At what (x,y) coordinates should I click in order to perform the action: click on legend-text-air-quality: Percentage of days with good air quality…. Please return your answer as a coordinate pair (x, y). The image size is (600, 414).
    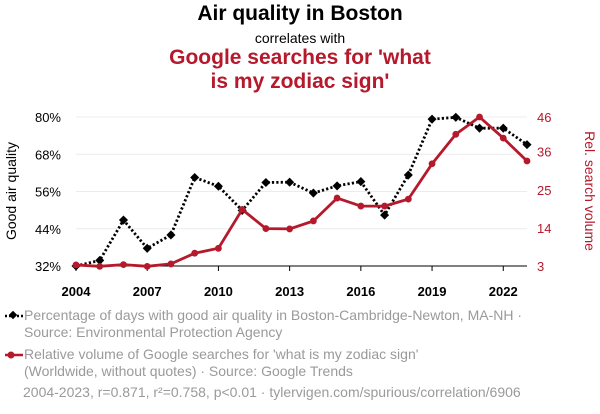
    Looking at the image, I should click on (309, 324).